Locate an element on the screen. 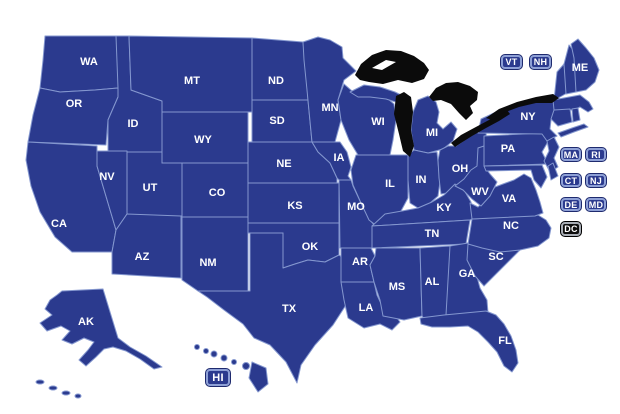  lake-superior-shape is located at coordinates (392, 67).